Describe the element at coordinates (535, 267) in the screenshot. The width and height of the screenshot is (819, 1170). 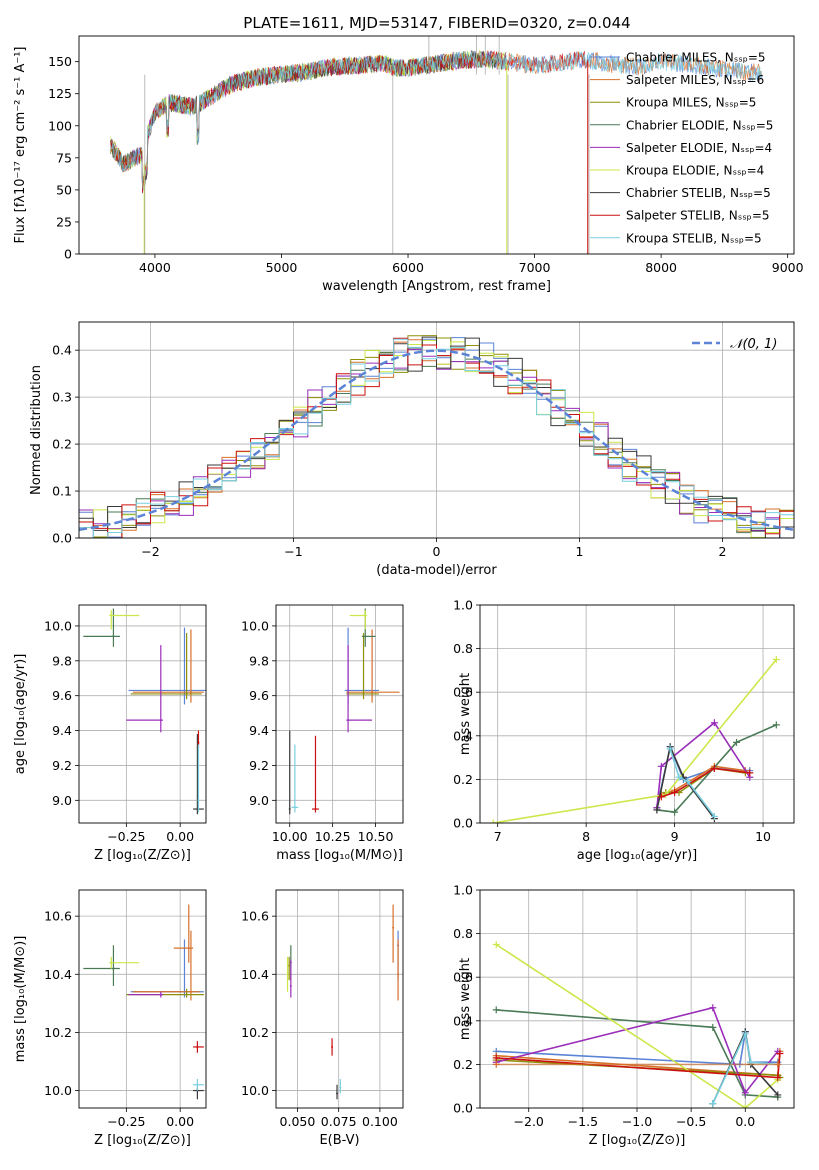
I see `x-tick-label: 7000` at that location.